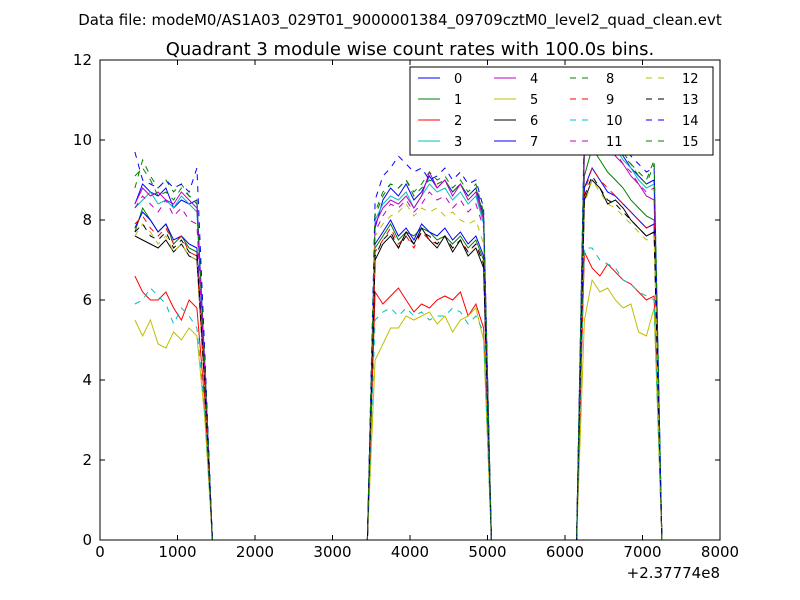  Describe the element at coordinates (534, 142) in the screenshot. I see `legend-label-7: 7` at that location.